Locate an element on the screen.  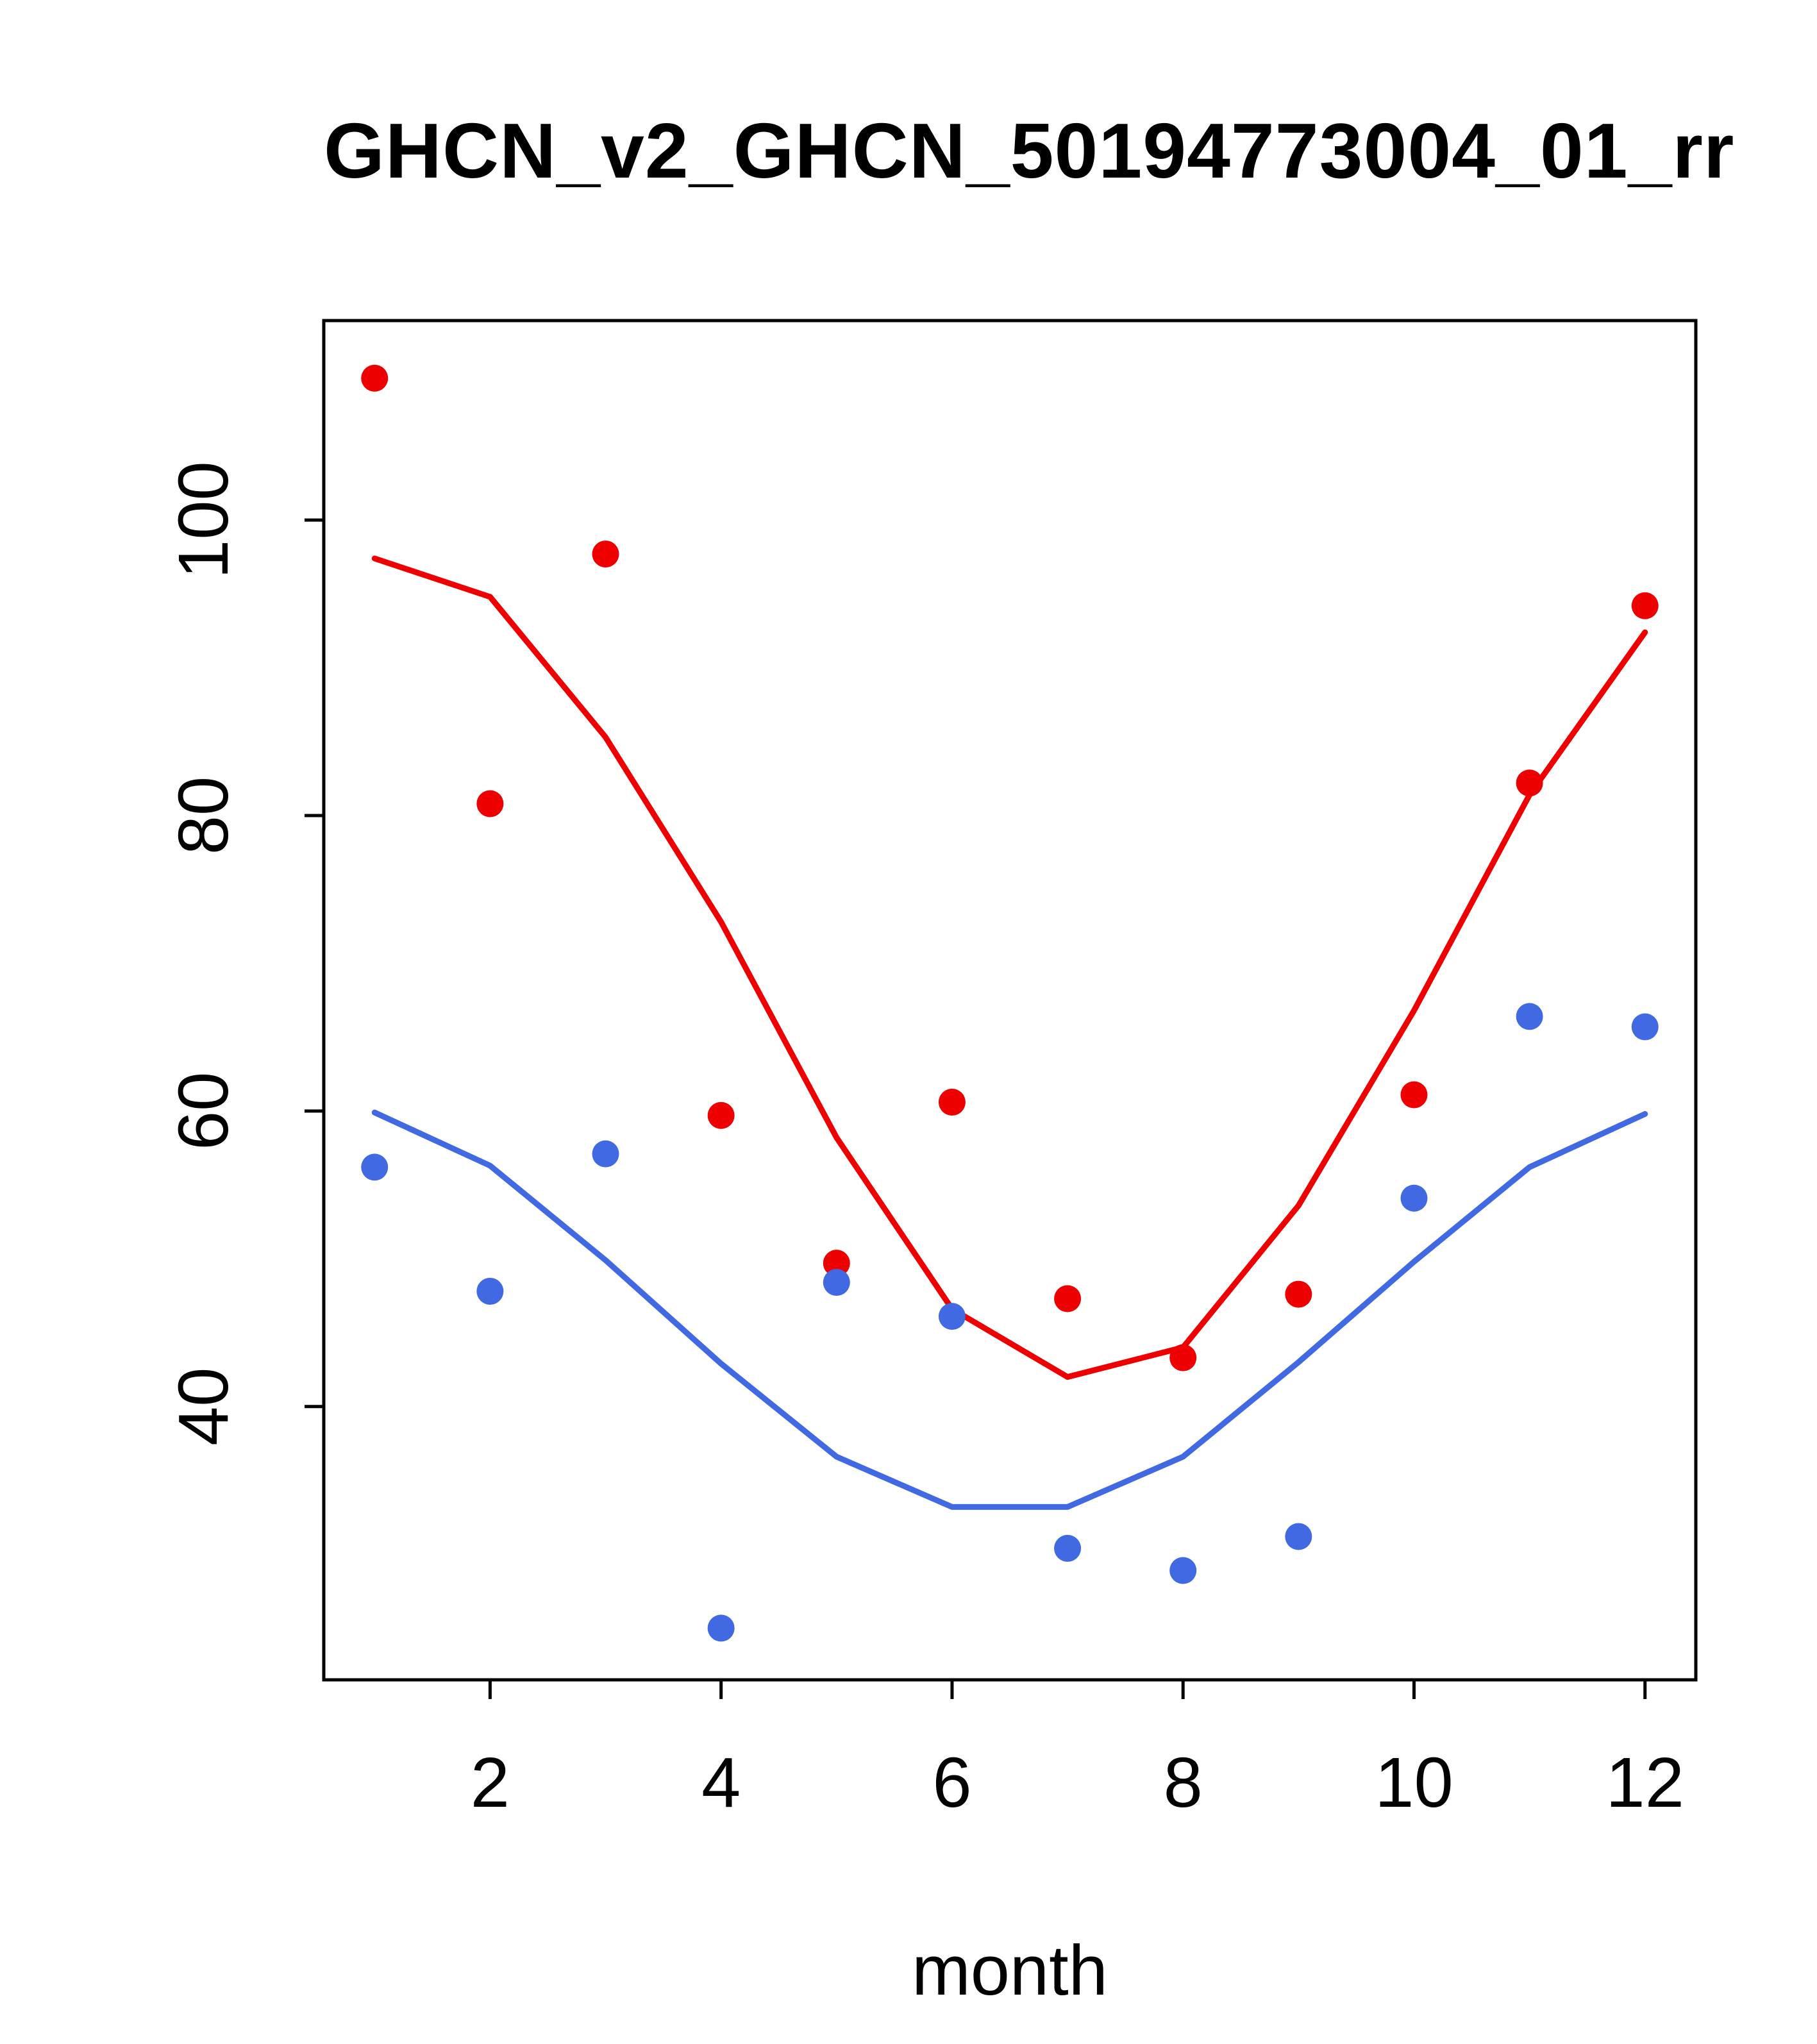
y-tick-label: 100 is located at coordinates (204, 520).